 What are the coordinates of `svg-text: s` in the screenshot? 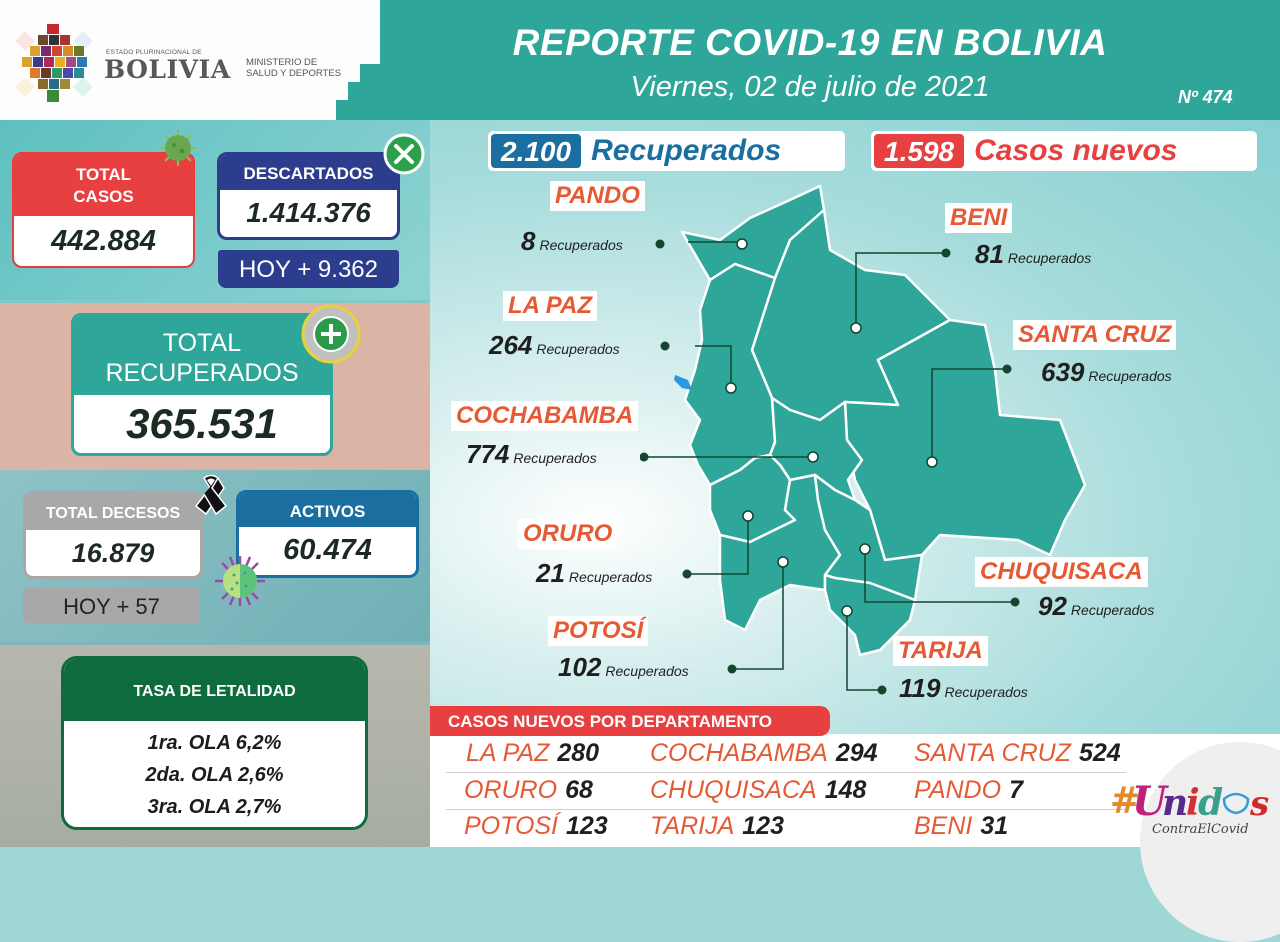 It's located at (1259, 804).